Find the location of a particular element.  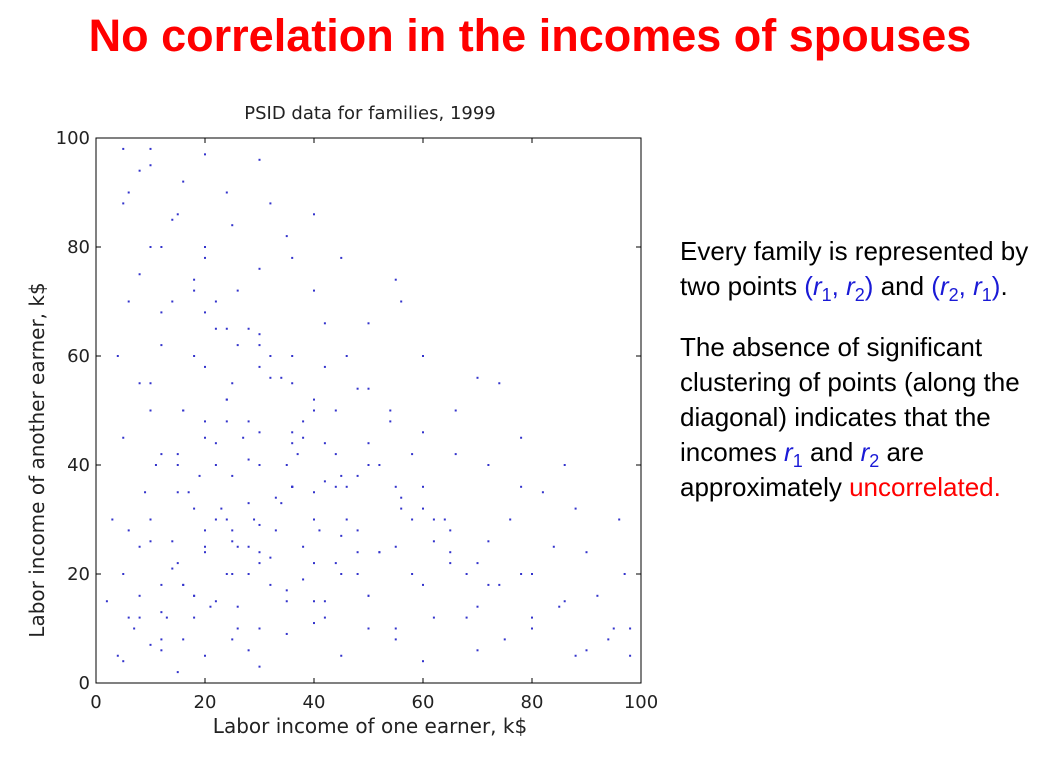

x-tick-label: 100 is located at coordinates (641, 702).